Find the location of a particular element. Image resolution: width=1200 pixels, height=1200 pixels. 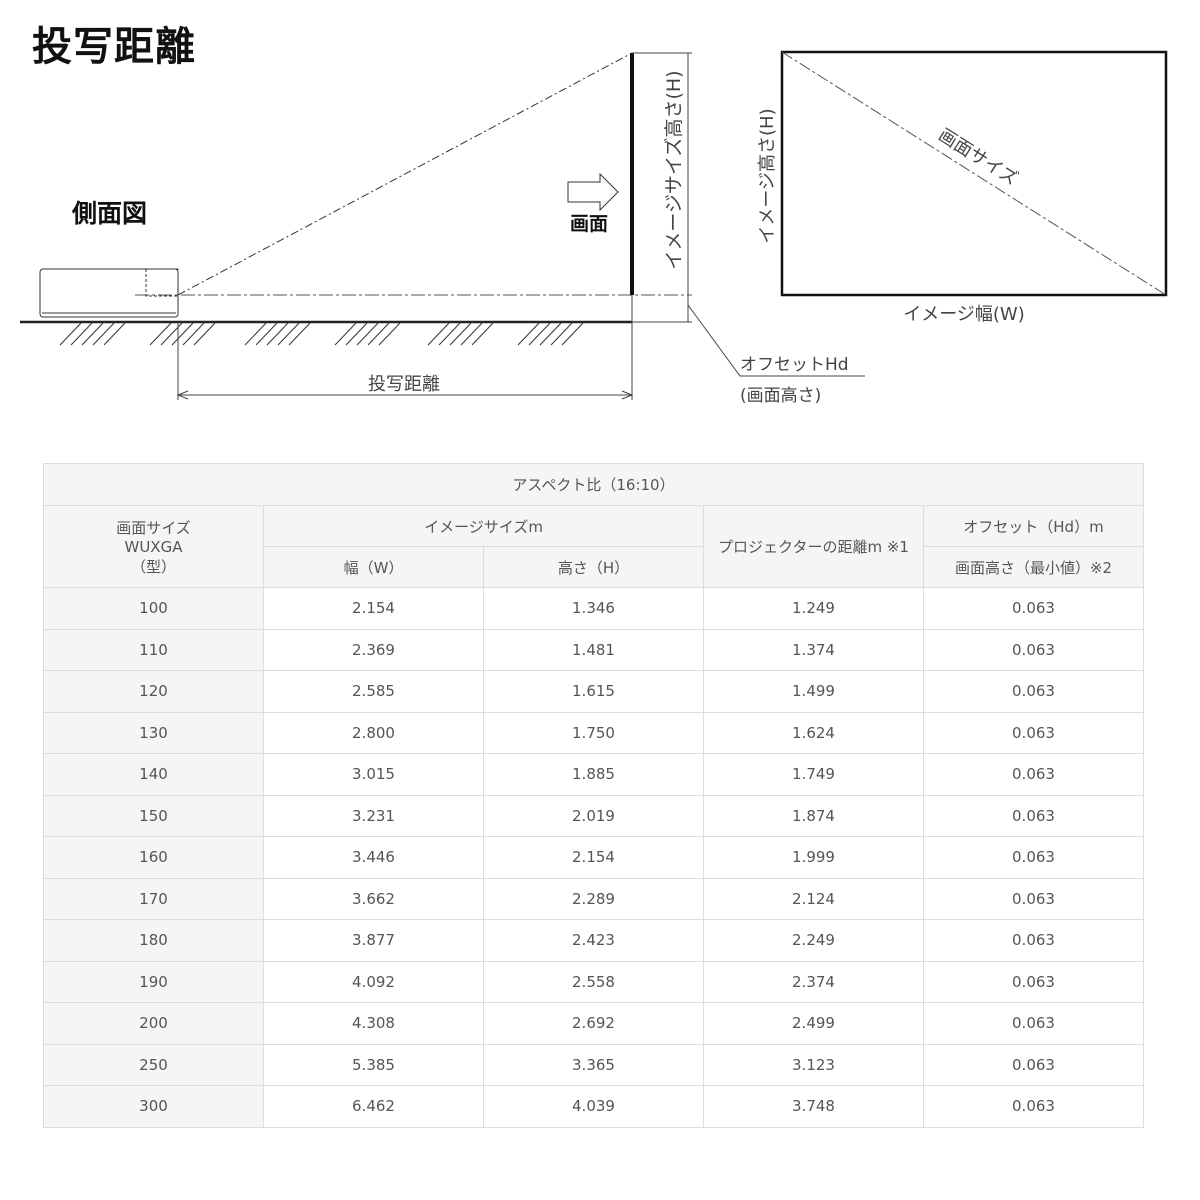

table-row: 150 3.231 2.019 1.874 0.063 is located at coordinates (593, 815).